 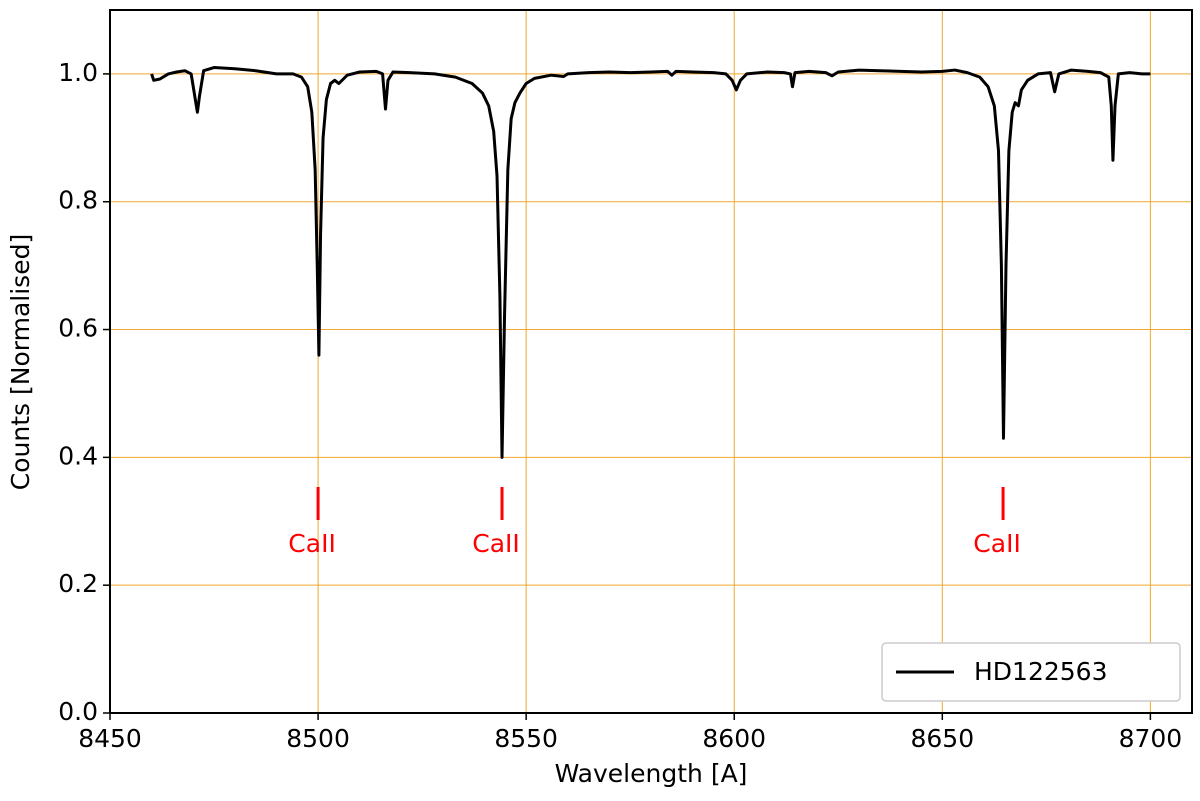 I want to click on x-tick-label: 8600, so click(x=734, y=738).